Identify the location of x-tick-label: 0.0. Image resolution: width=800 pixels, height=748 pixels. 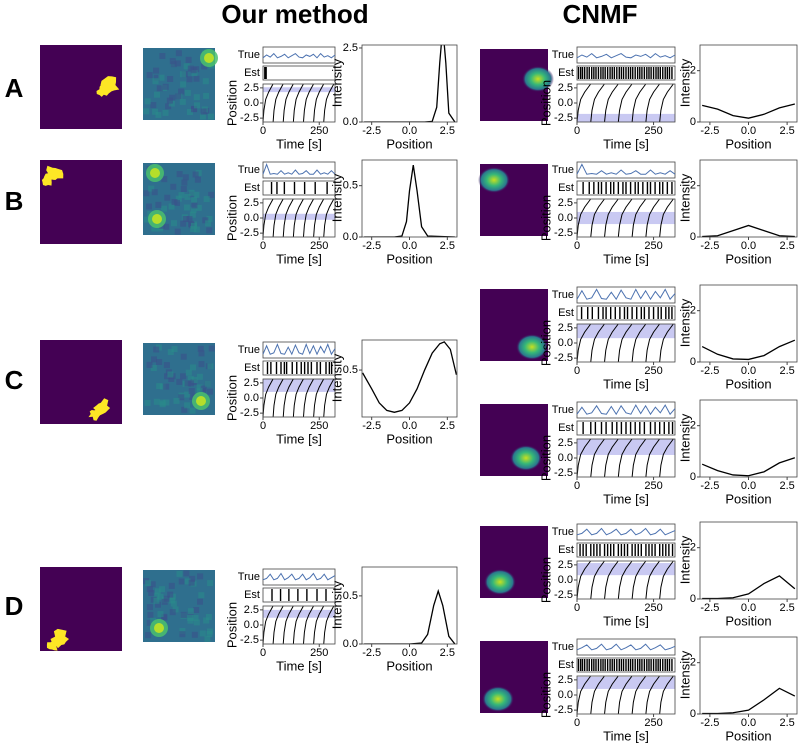
(748, 723).